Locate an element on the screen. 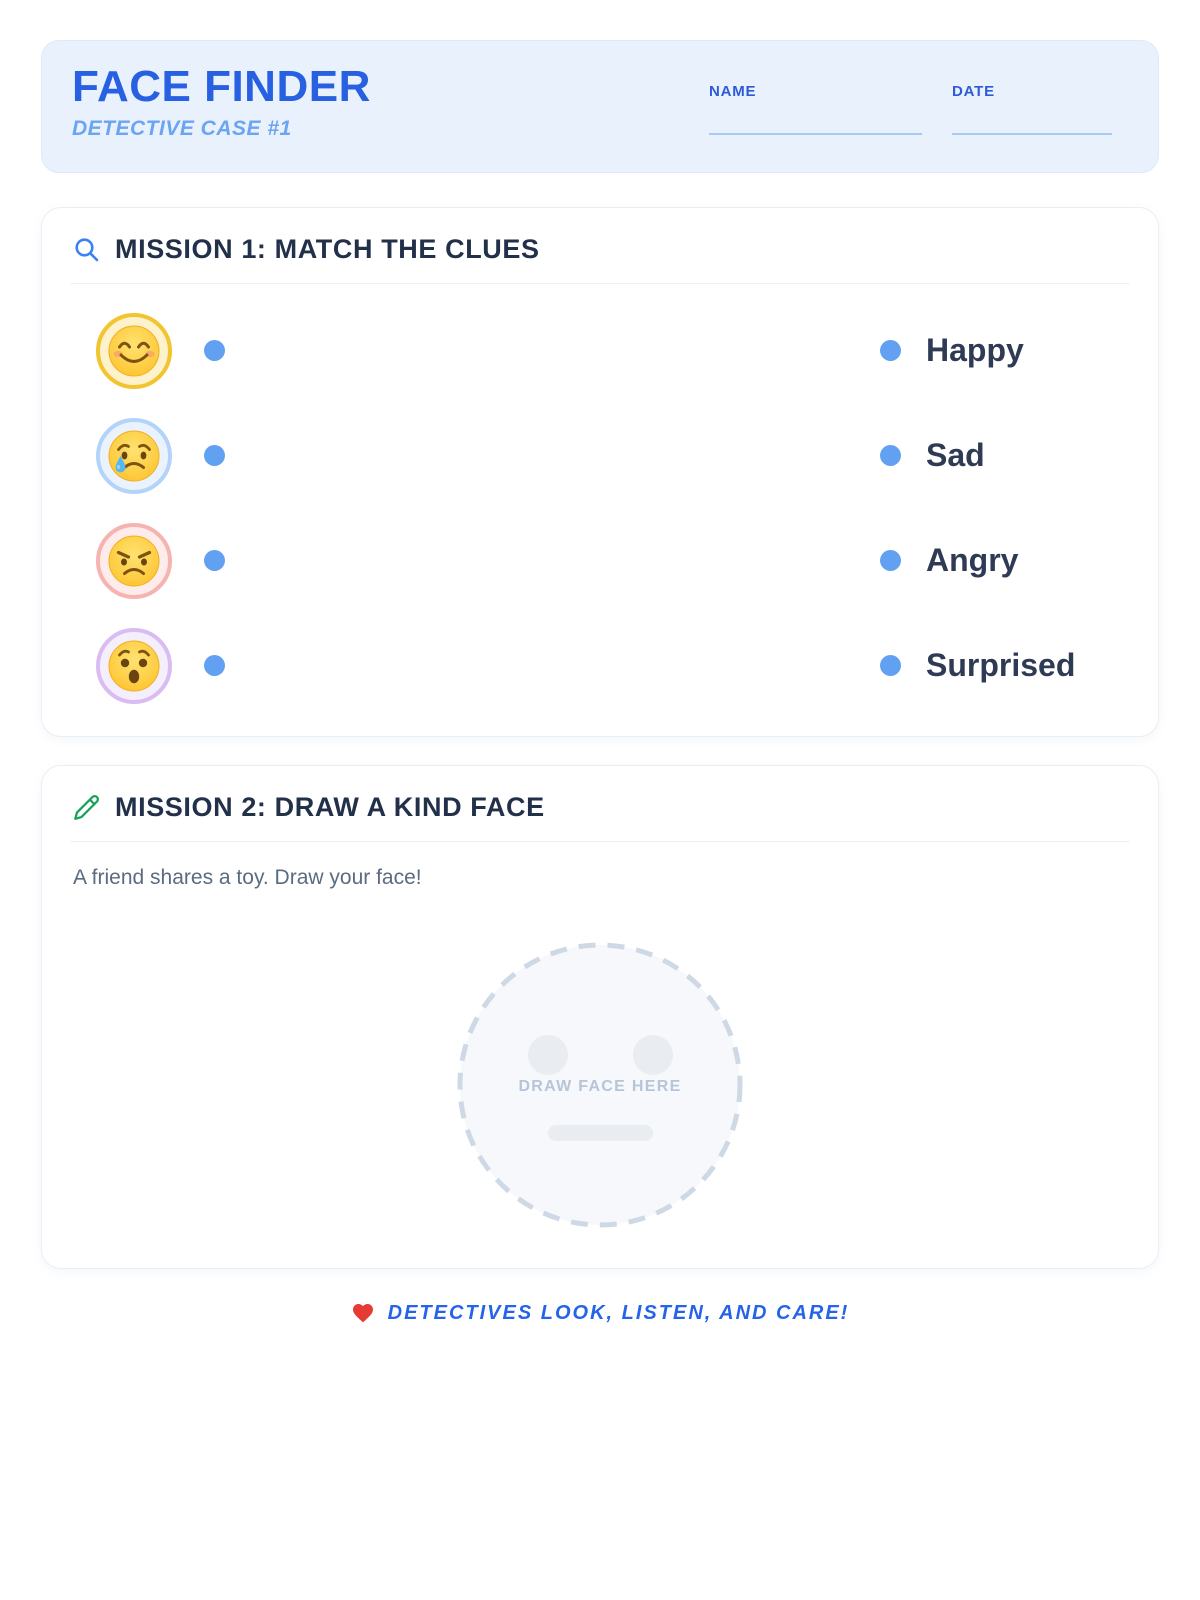 The height and width of the screenshot is (1600, 1200). crying-face-icon is located at coordinates (134, 455).